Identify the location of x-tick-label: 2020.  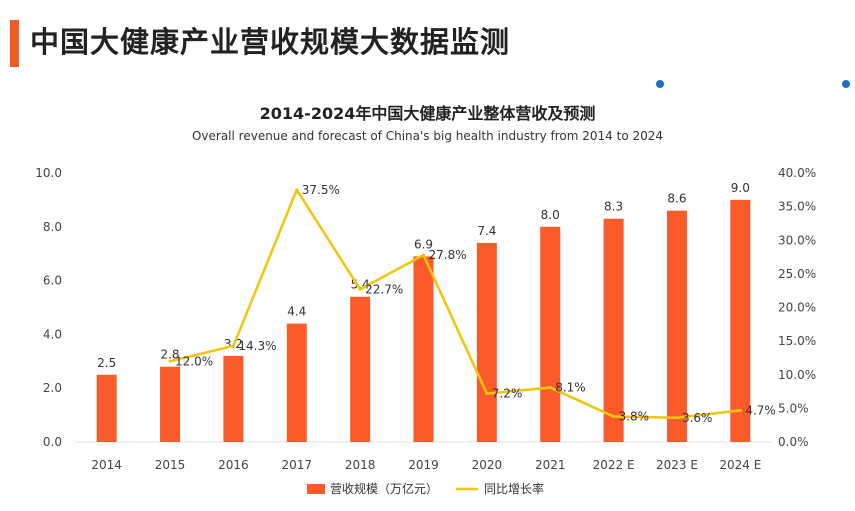
(487, 465).